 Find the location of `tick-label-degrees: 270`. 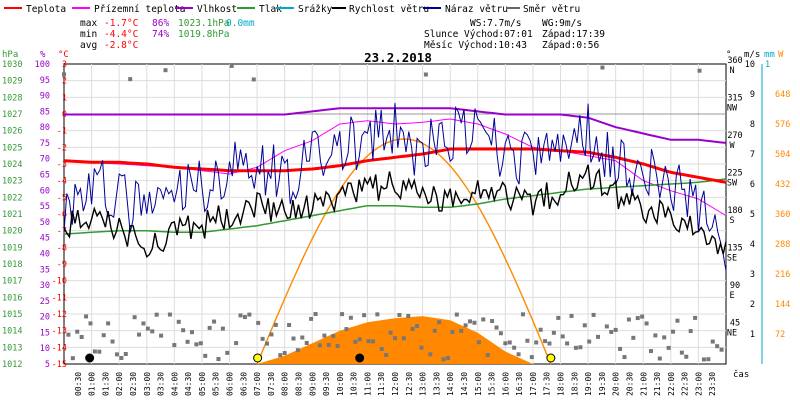

tick-label-degrees: 270 is located at coordinates (734, 136).